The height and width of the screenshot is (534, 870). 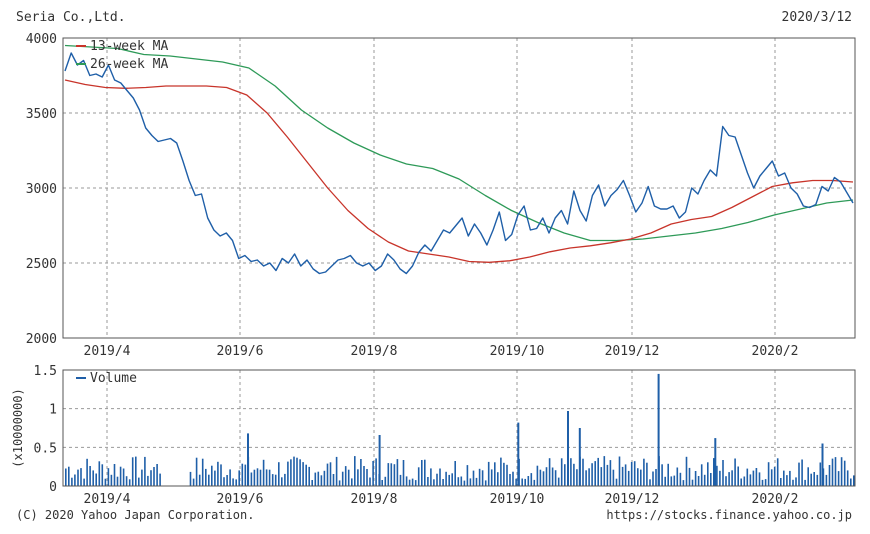 I want to click on price-y-tick: 2000, so click(x=41, y=339).